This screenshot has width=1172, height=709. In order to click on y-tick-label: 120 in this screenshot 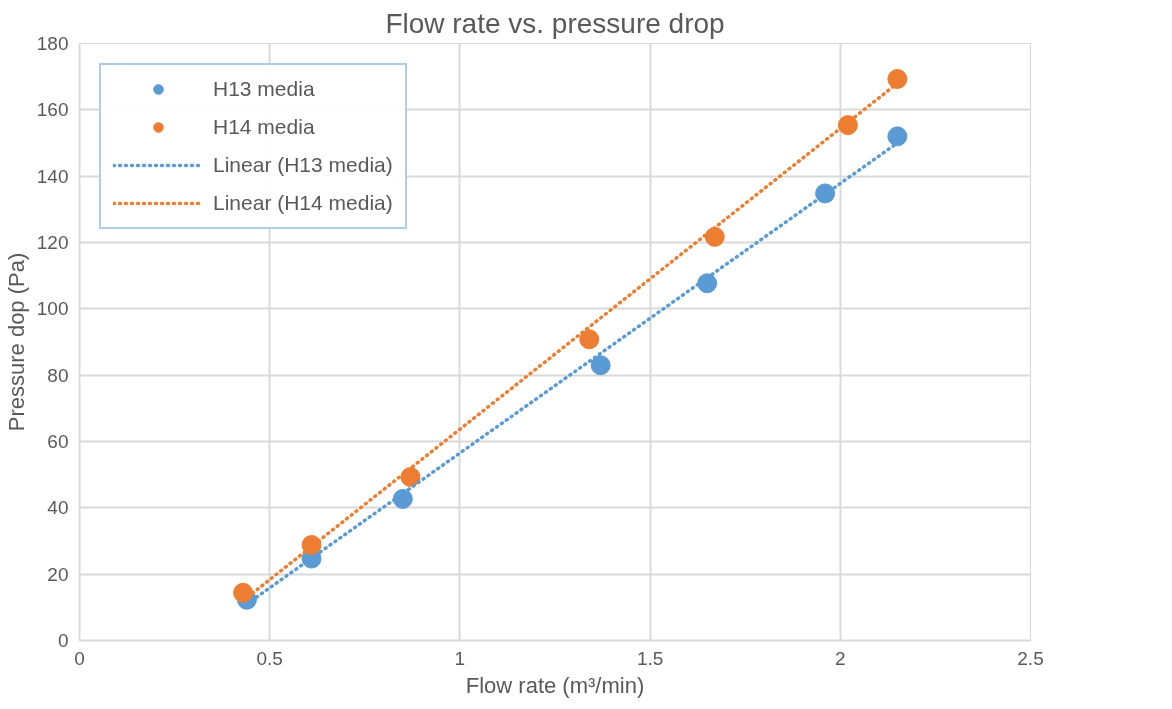, I will do `click(52, 242)`.